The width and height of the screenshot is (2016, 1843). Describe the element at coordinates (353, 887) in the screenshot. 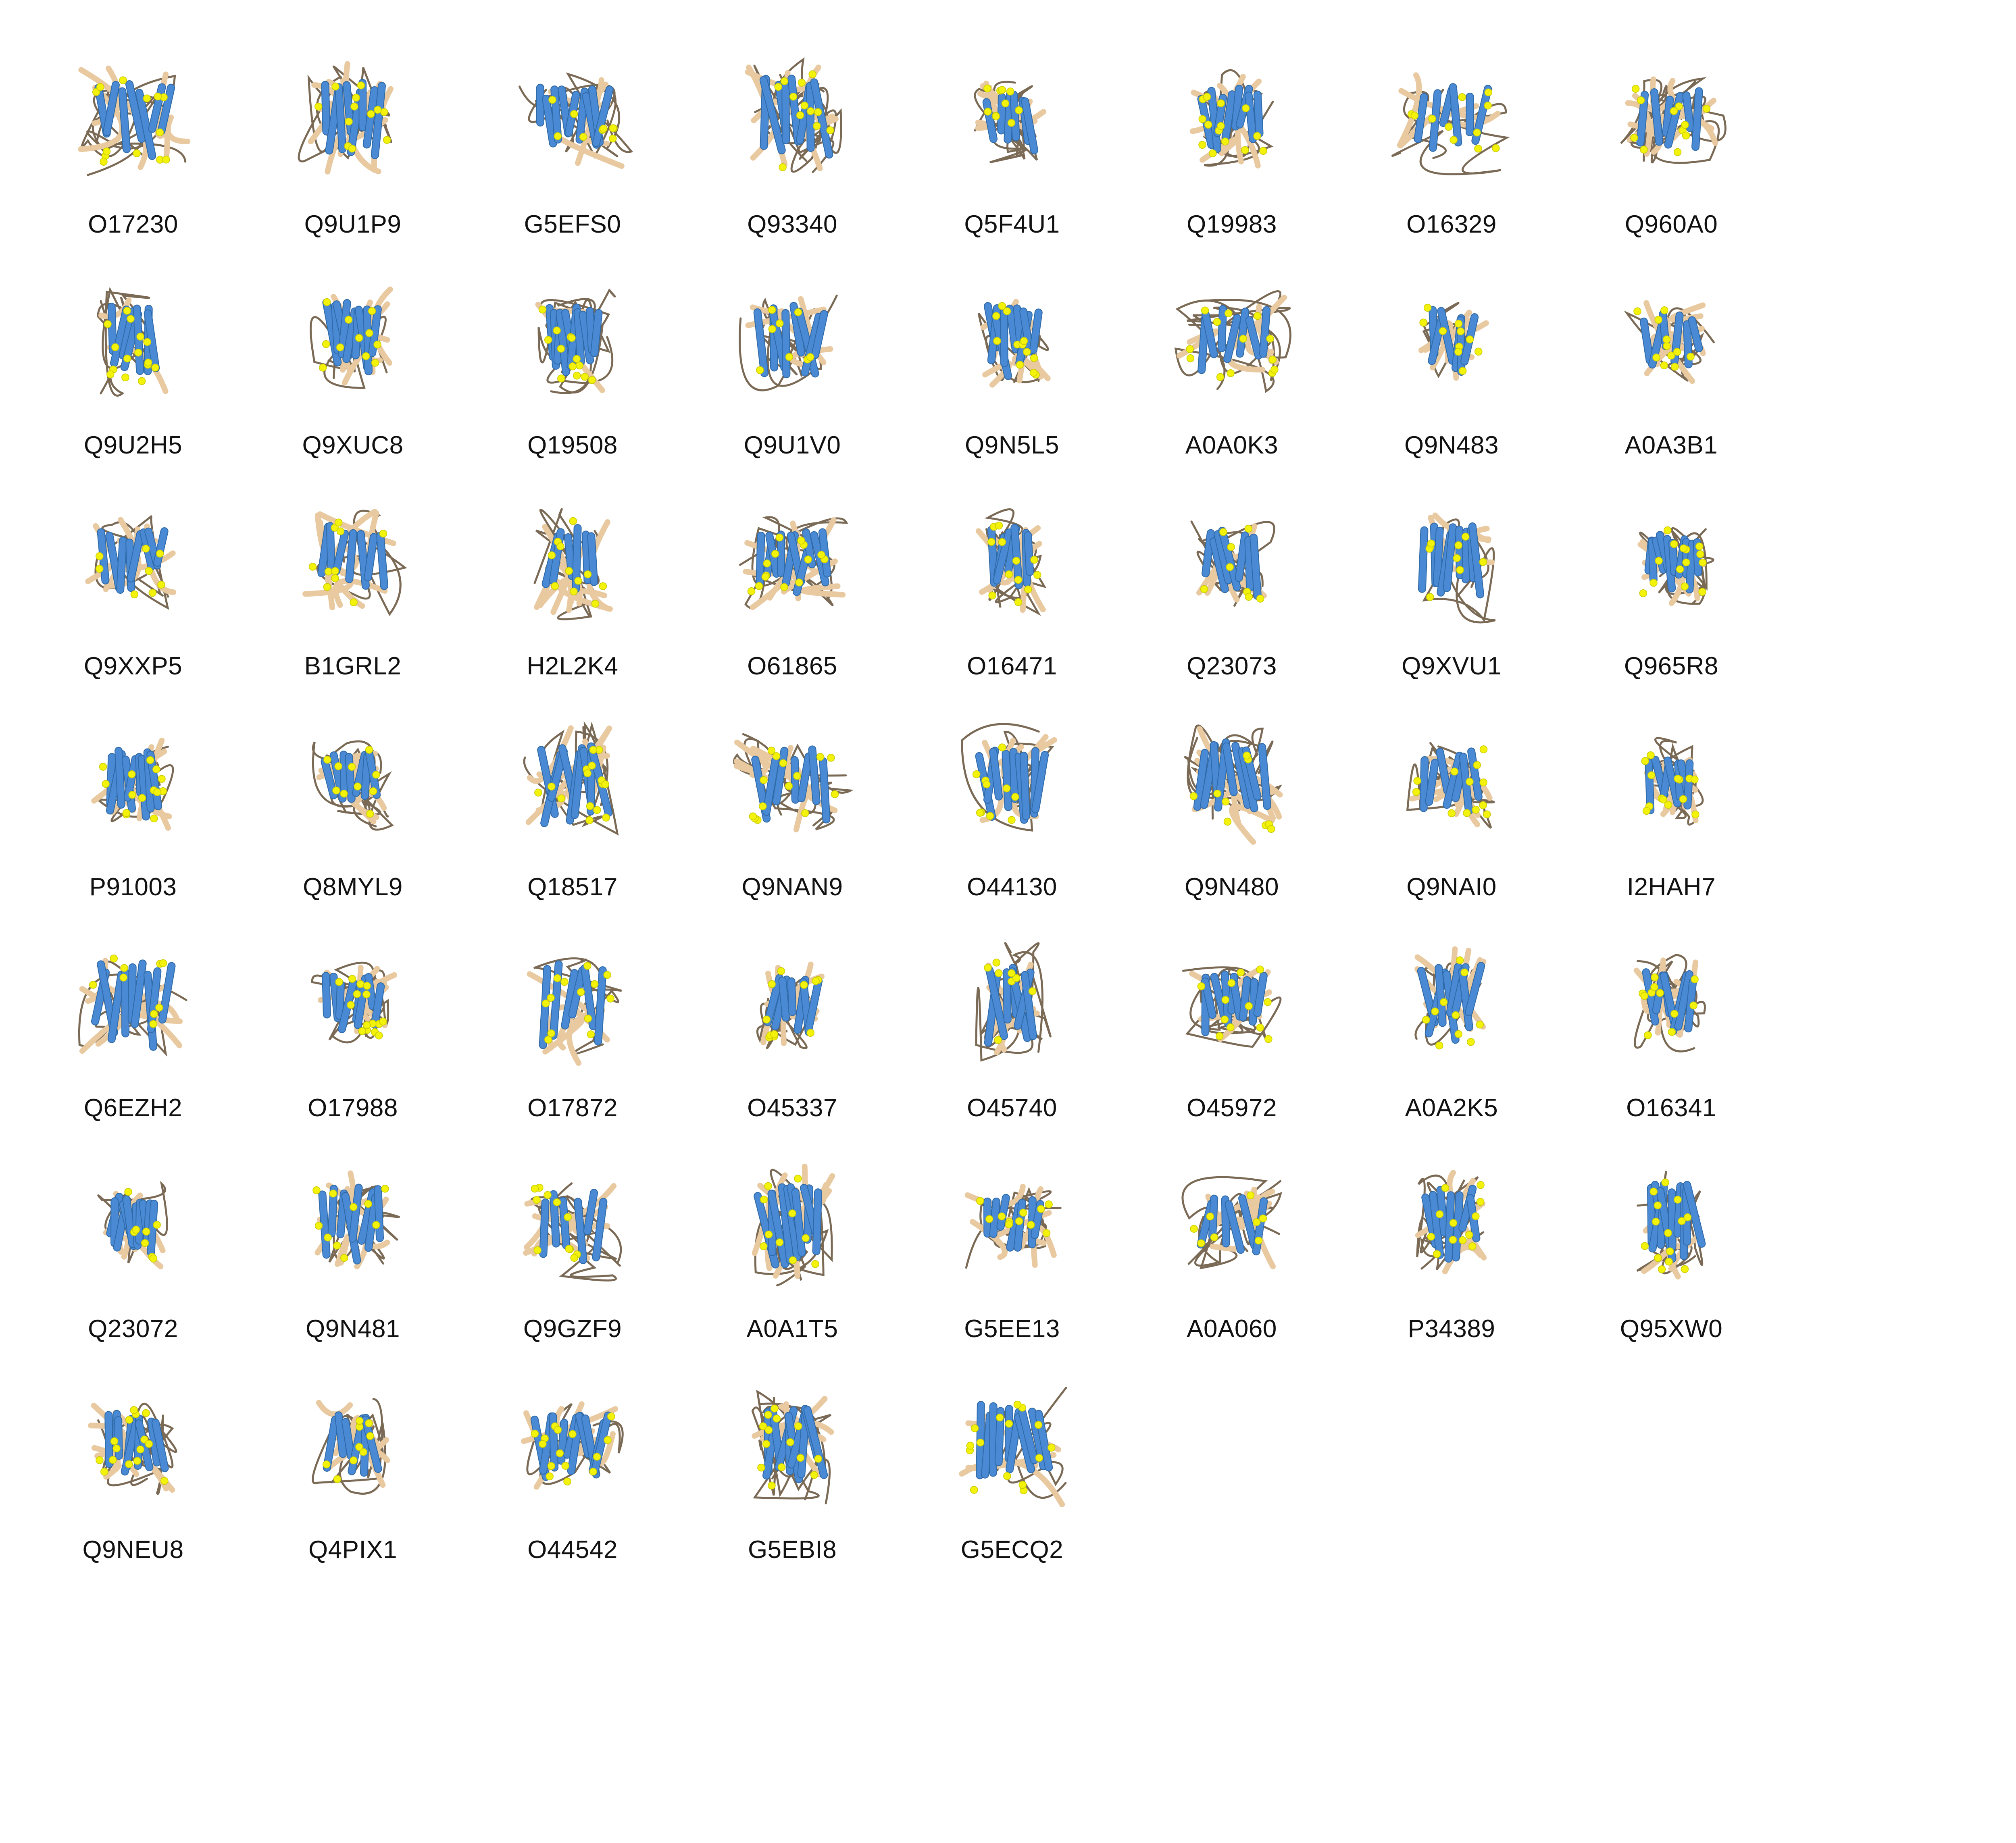

I see `protein-id-label: Q8MYL9` at that location.